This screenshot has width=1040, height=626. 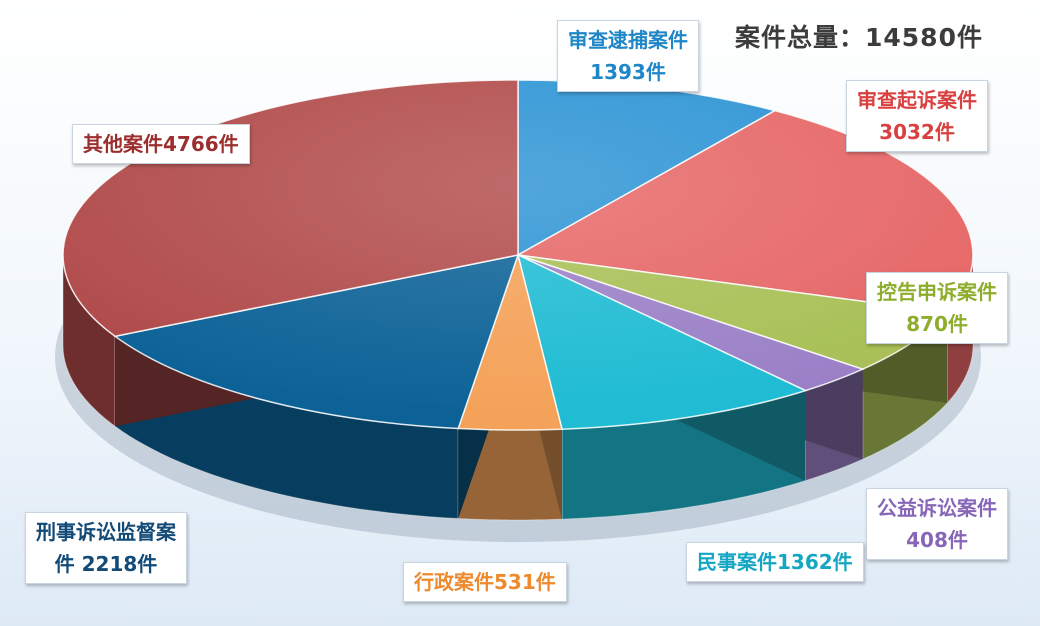 What do you see at coordinates (628, 56) in the screenshot?
I see `label-shencha-daibu: 审查逮捕案件 1393件` at bounding box center [628, 56].